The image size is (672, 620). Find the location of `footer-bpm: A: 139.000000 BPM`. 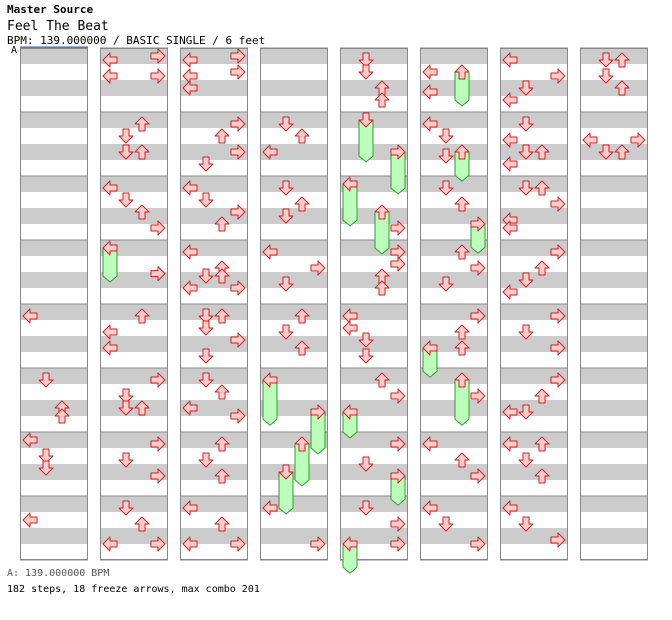

footer-bpm: A: 139.000000 BPM is located at coordinates (58, 573).